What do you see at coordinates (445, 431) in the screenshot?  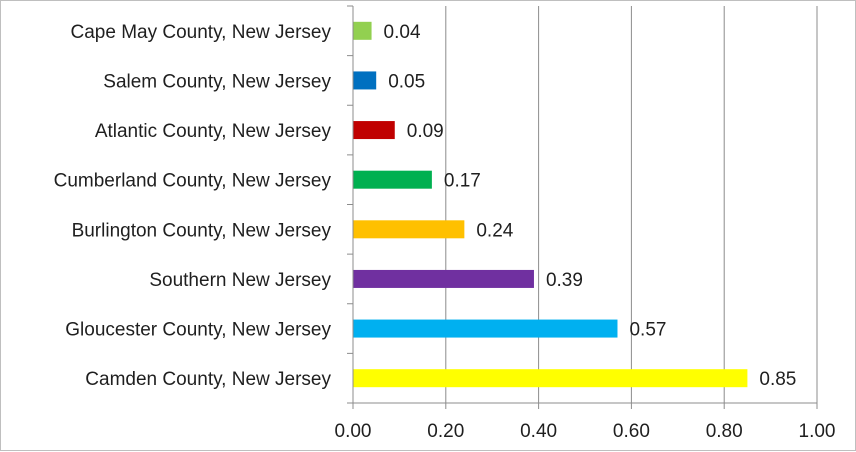 I see `x-tick-label: 0.20` at bounding box center [445, 431].